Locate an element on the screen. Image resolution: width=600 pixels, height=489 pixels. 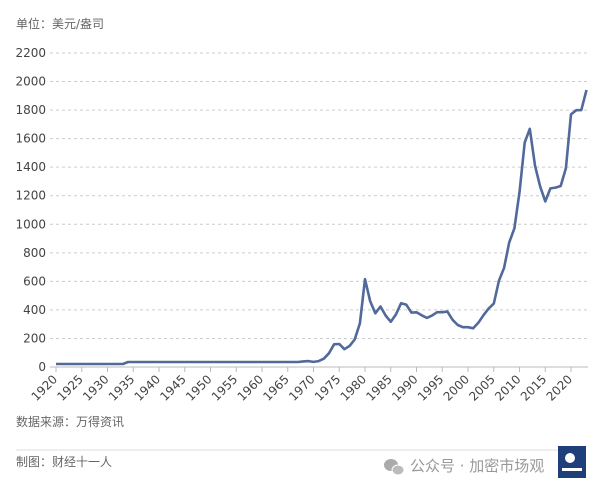
x-tick-label: 1980 is located at coordinates (353, 387).